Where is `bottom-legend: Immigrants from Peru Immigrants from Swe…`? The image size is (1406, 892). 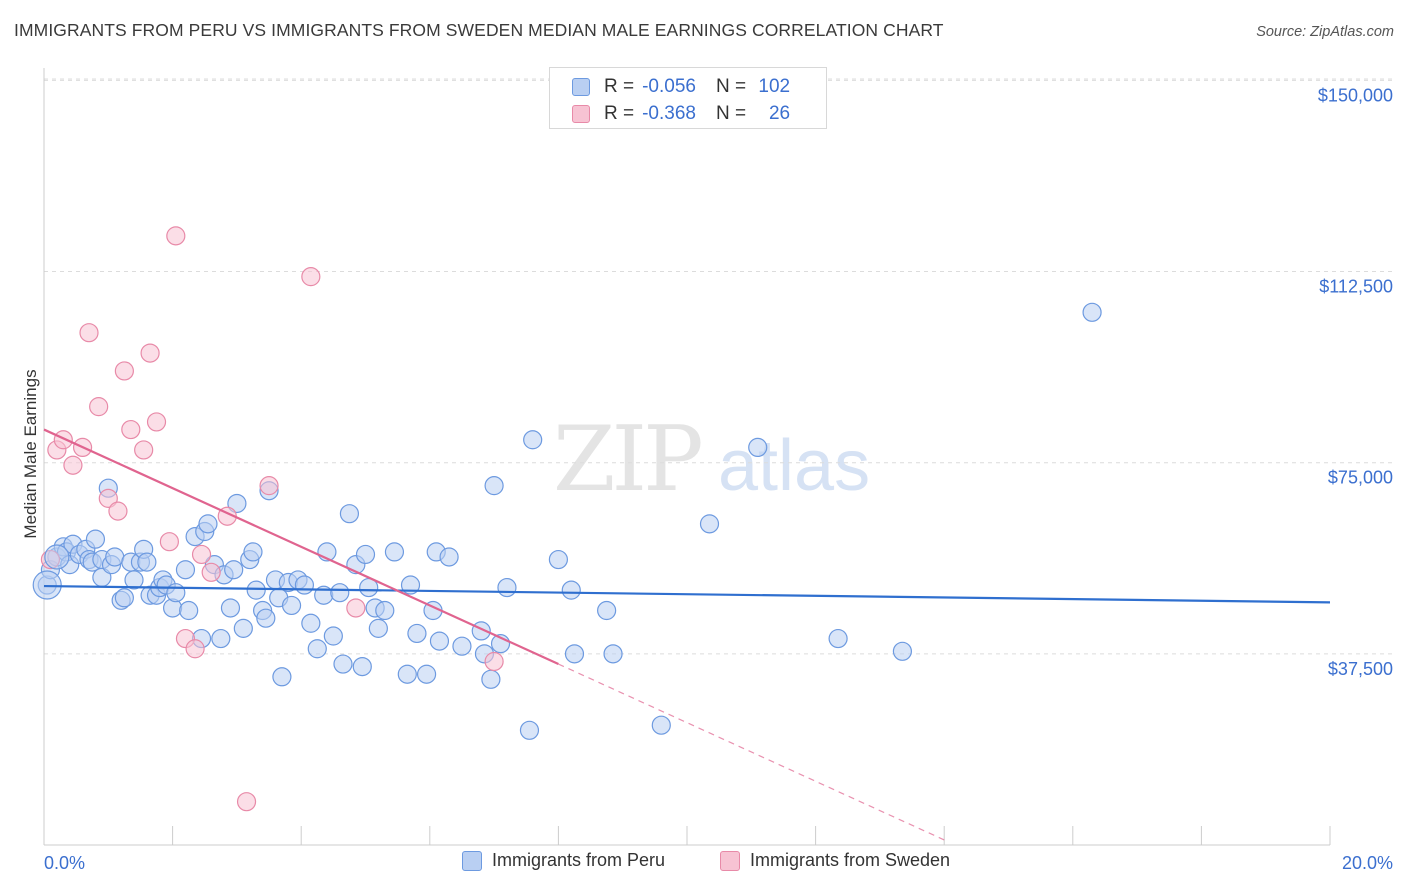
bottom-legend: Immigrants from Peru Immigrants from Swe… is located at coordinates (703, 864).